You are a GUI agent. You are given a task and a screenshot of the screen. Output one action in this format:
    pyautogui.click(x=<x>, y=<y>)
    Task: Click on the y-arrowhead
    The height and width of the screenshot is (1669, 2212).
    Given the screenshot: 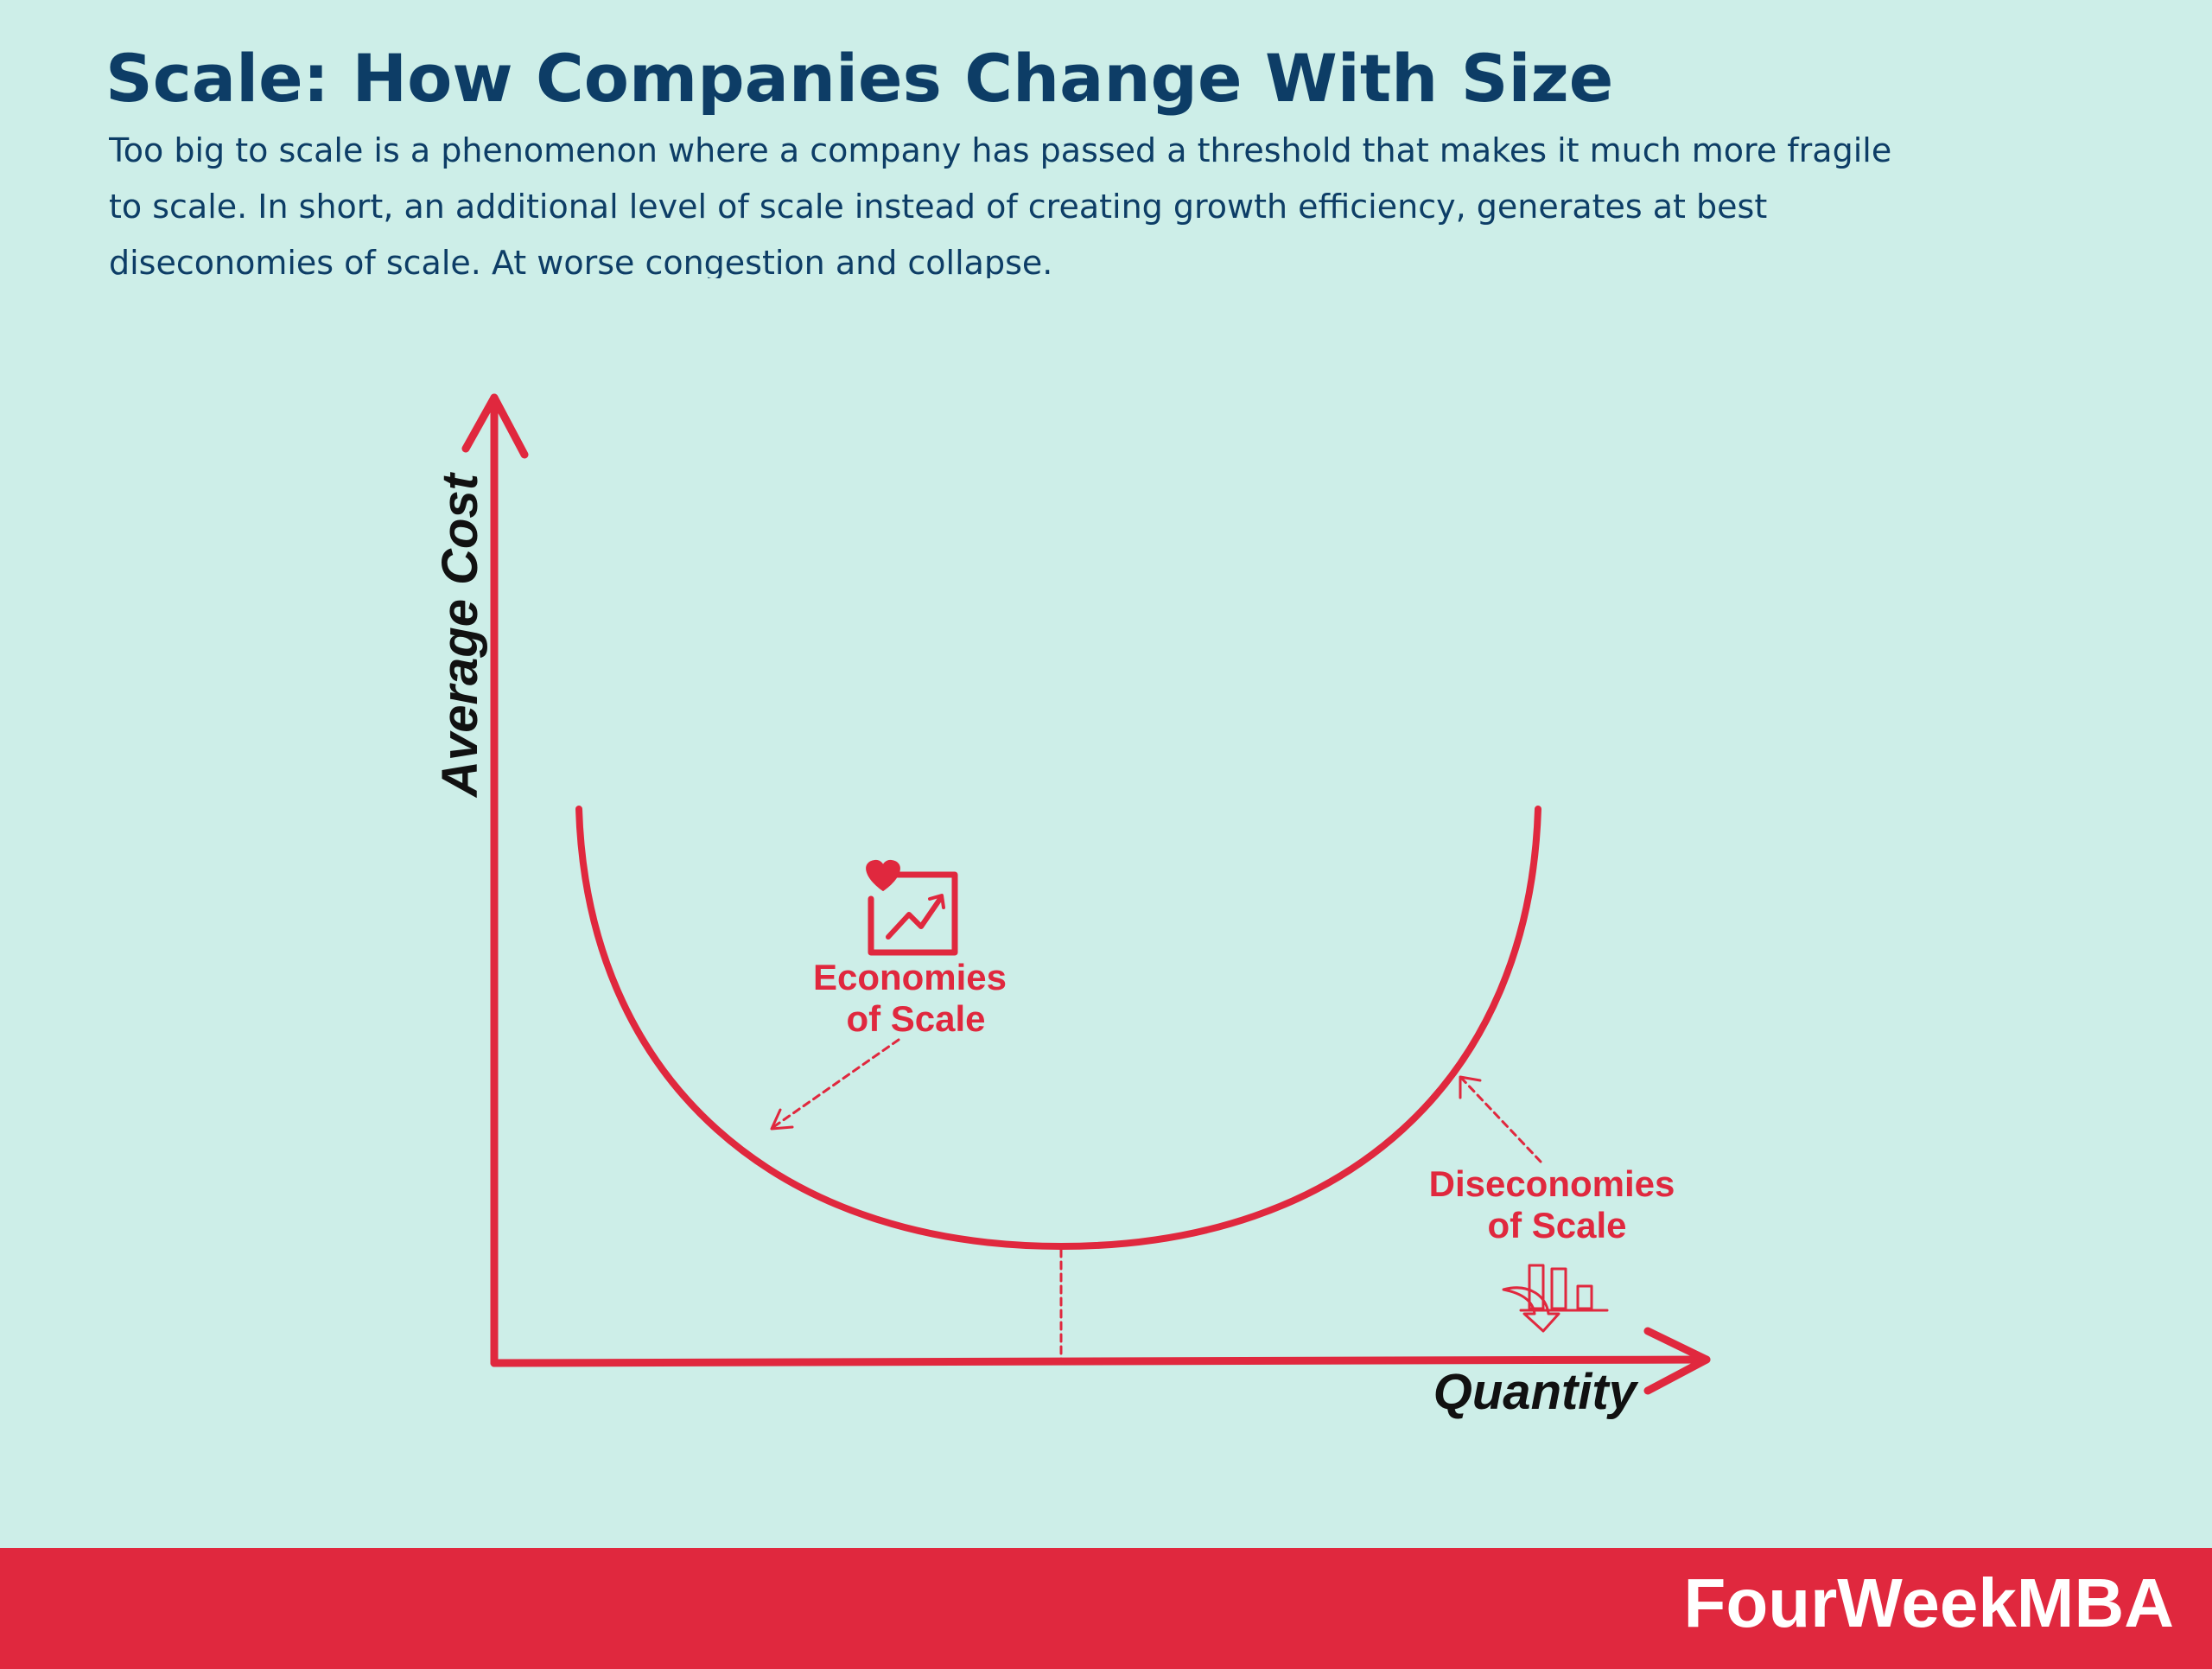 What is the action you would take?
    pyautogui.click(x=495, y=426)
    